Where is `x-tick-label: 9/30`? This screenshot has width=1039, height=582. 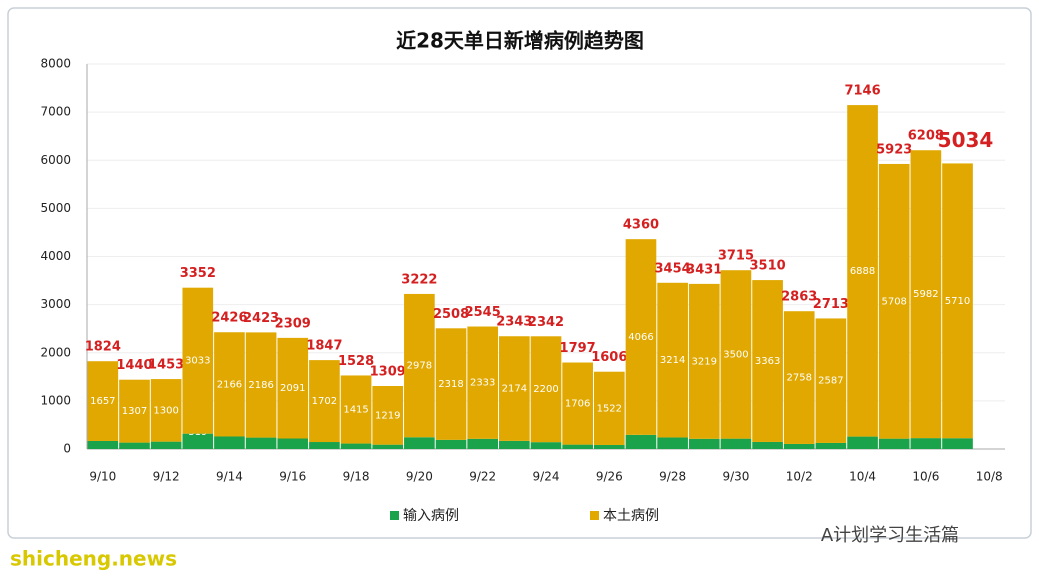
x-tick-label: 9/30 is located at coordinates (735, 477).